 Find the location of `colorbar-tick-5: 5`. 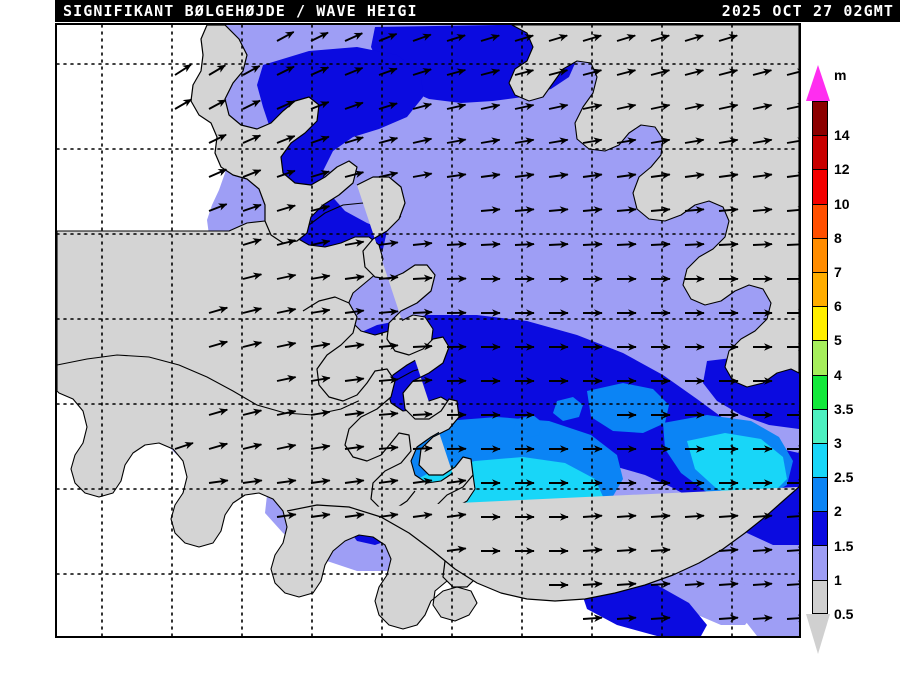

colorbar-tick-5: 5 is located at coordinates (838, 340).